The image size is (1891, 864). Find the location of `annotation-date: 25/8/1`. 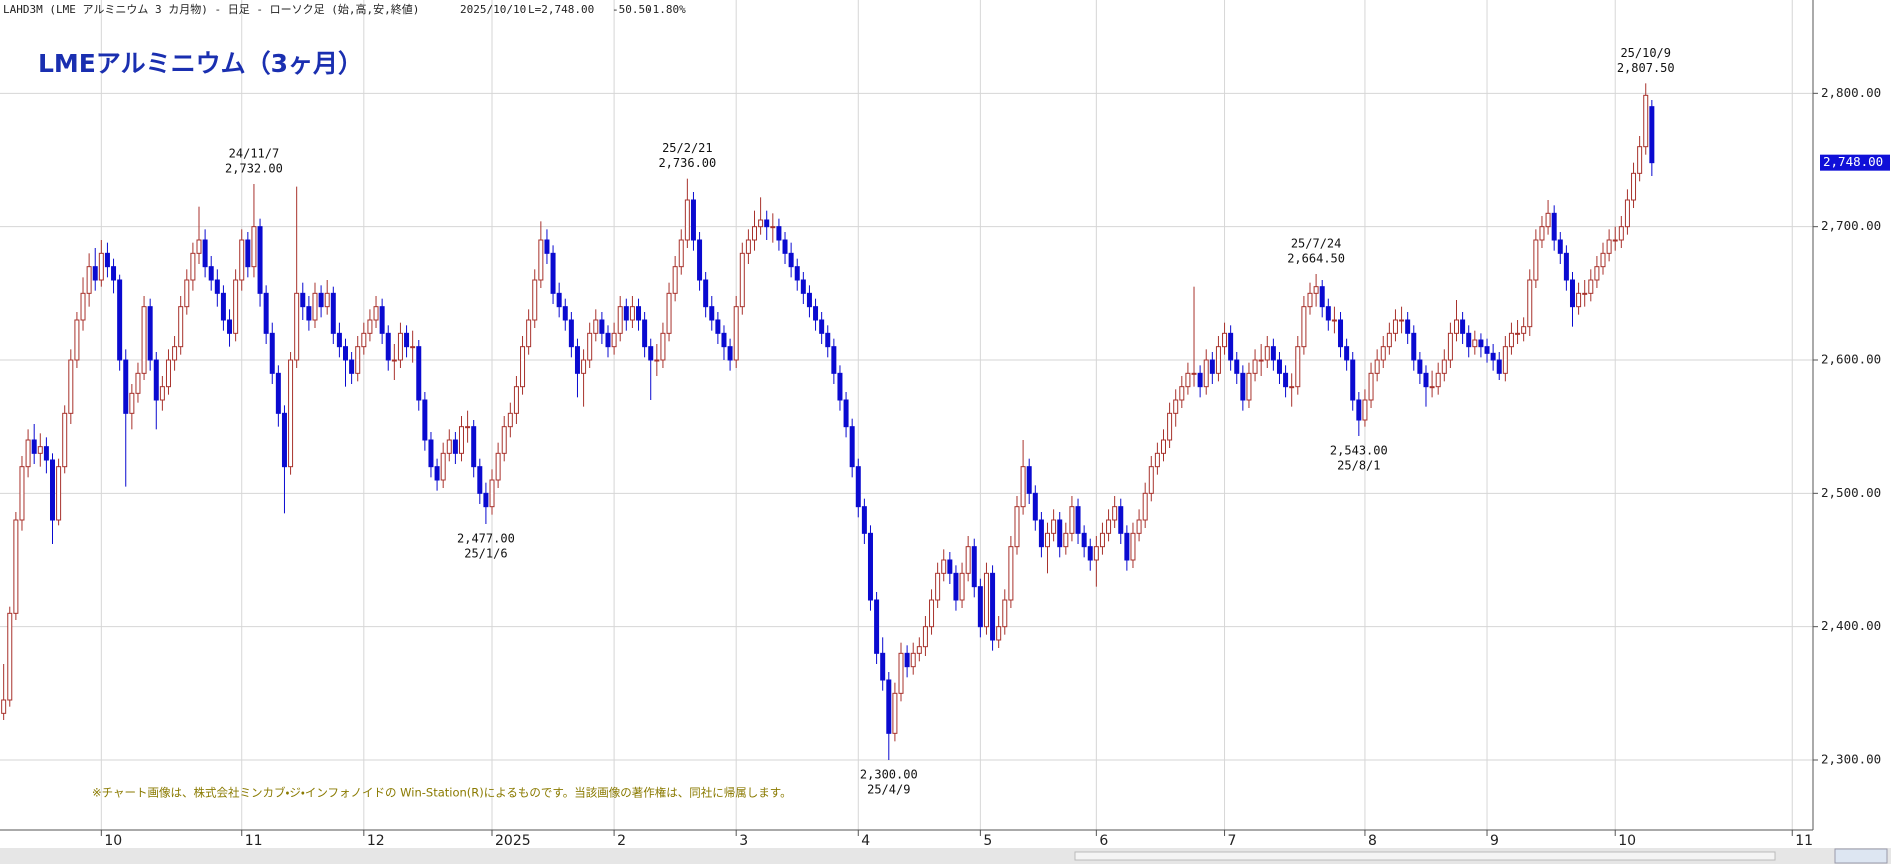

annotation-date: 25/8/1 is located at coordinates (1358, 466).